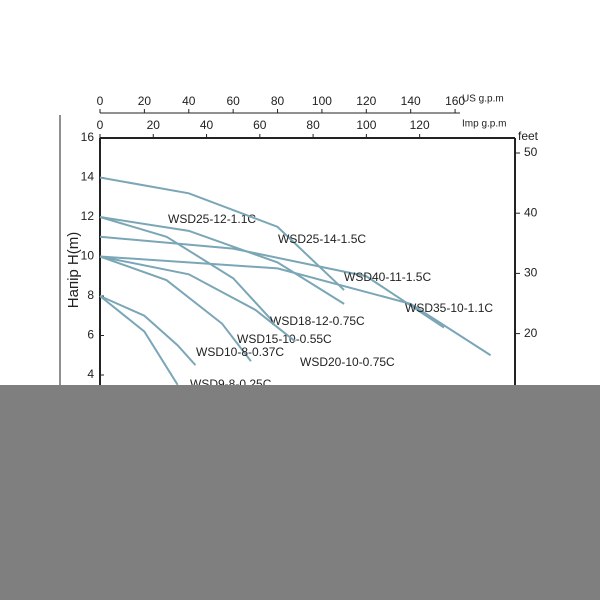  What do you see at coordinates (100, 125) in the screenshot?
I see `x2-tick-label: 0` at bounding box center [100, 125].